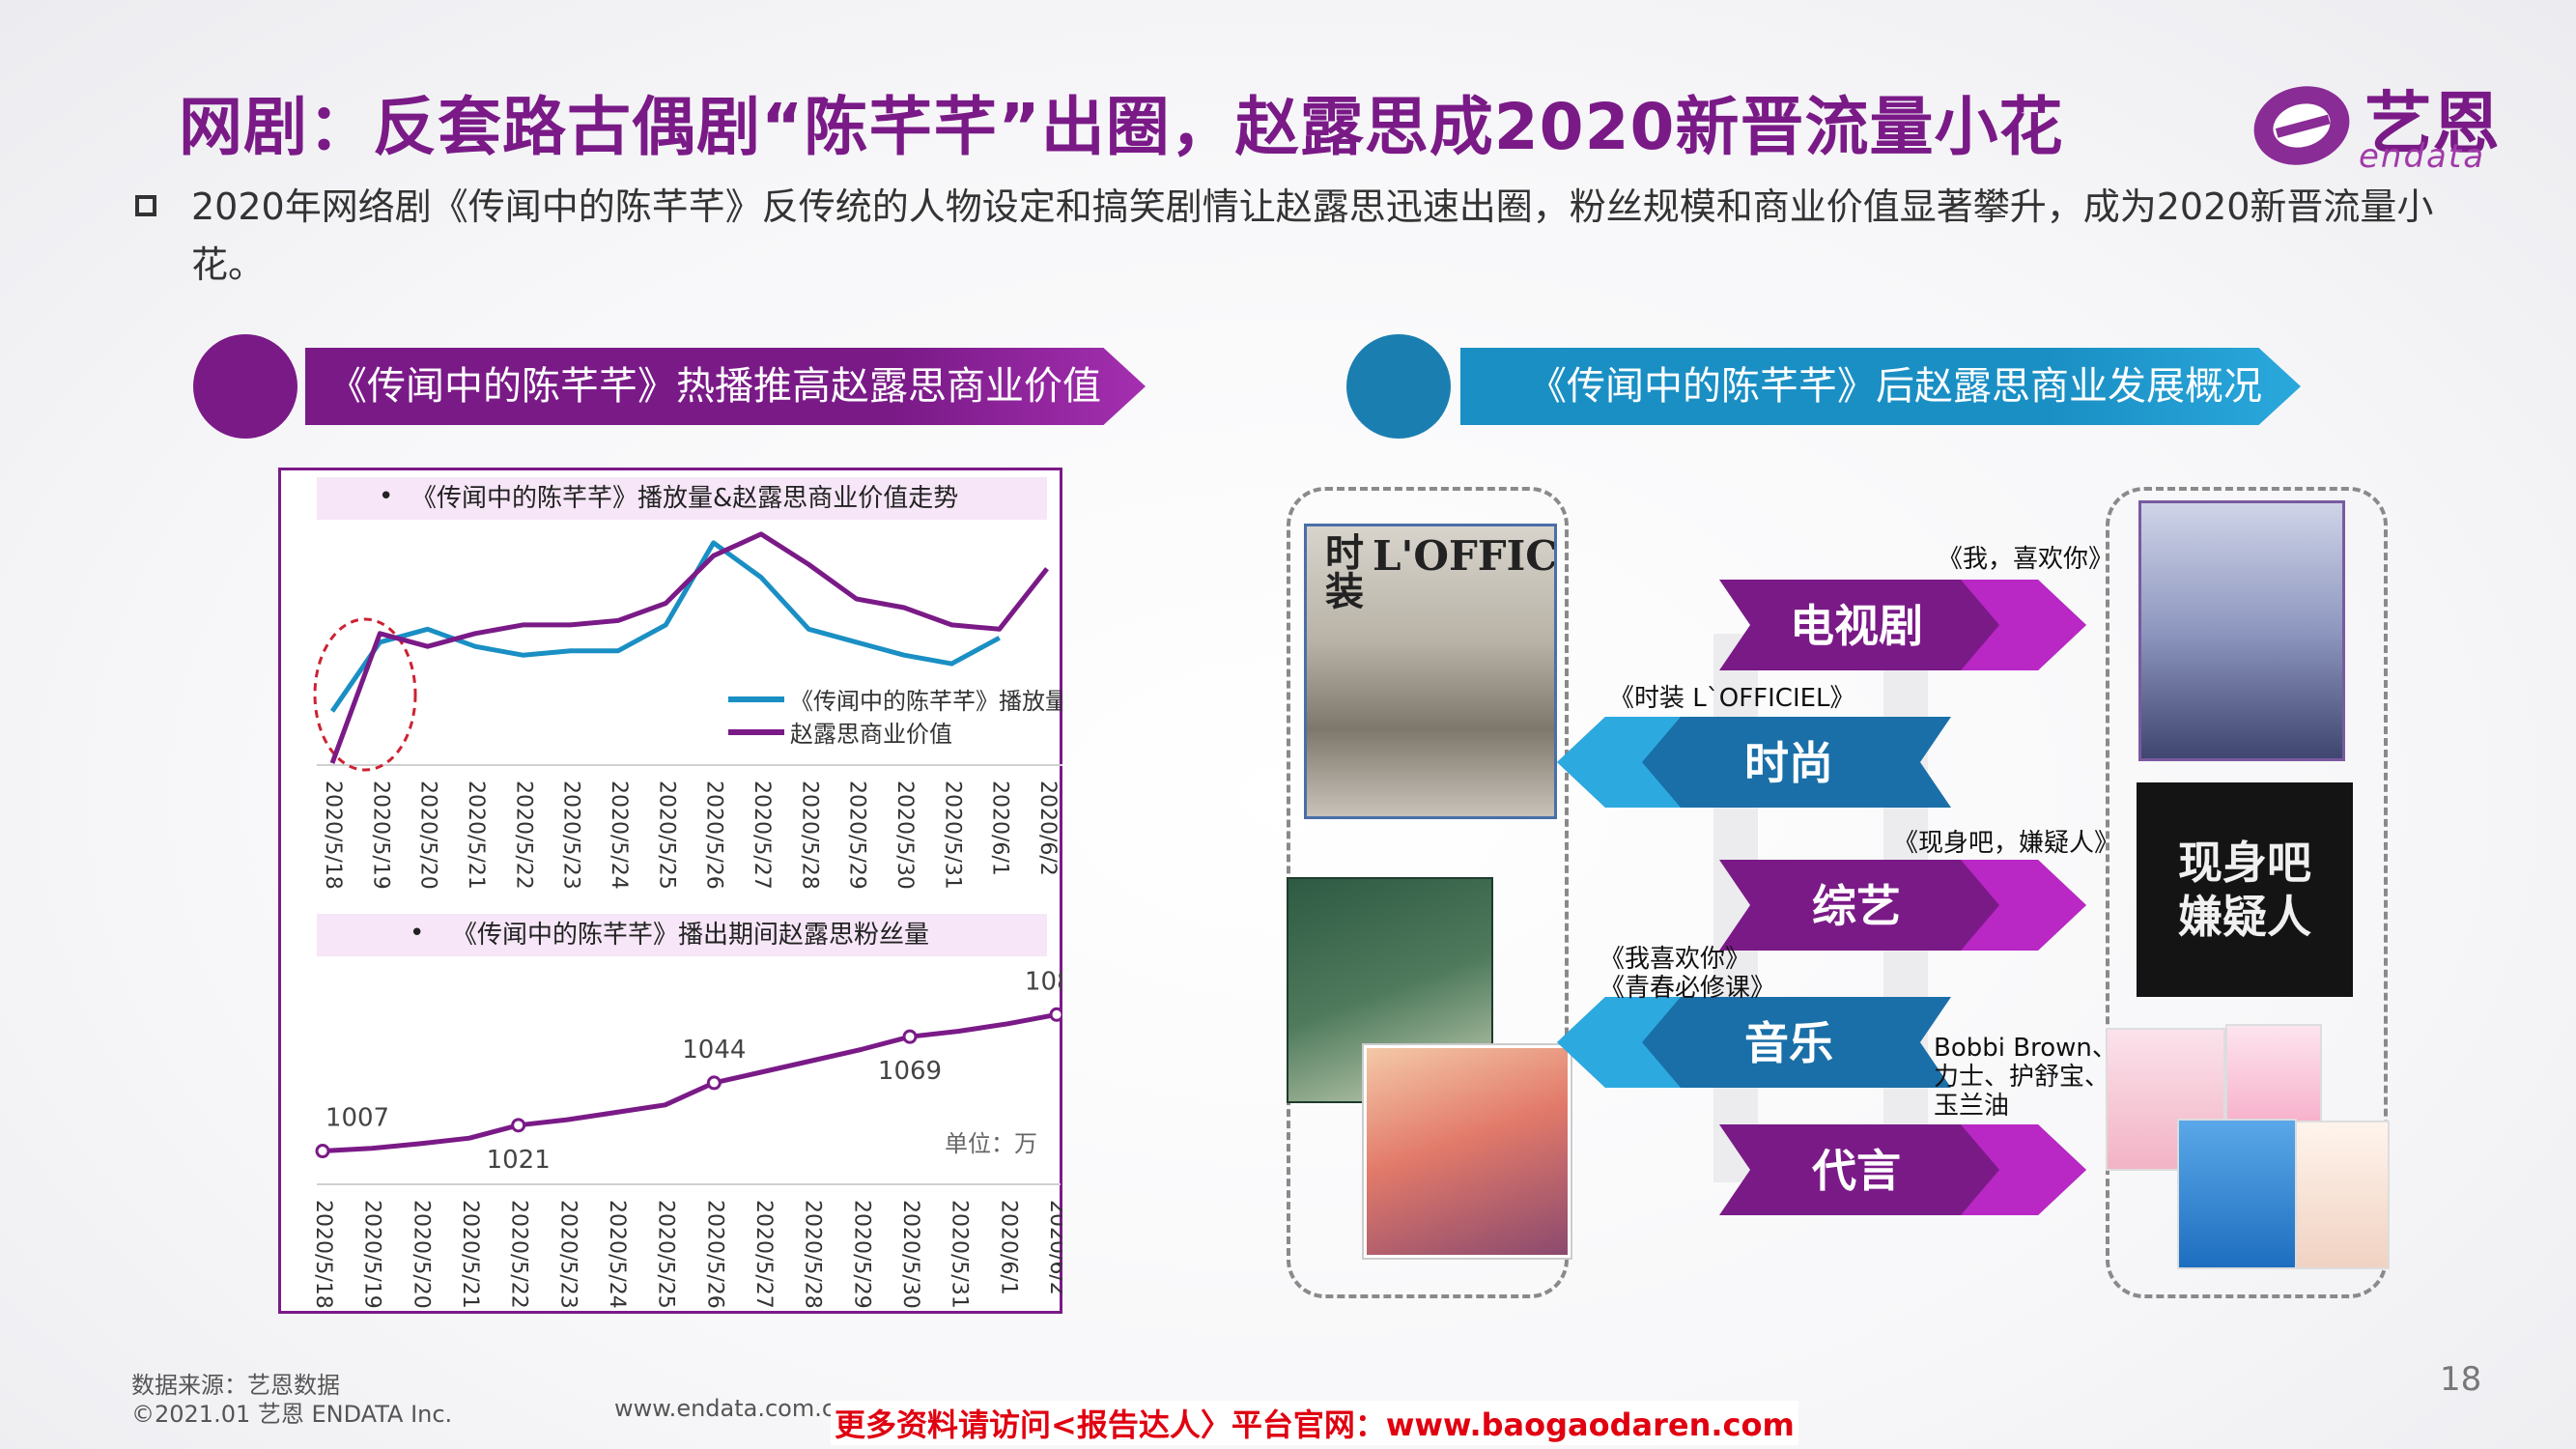  I want to click on chart1-x-tick-label: 2020/6/2, so click(1047, 828).